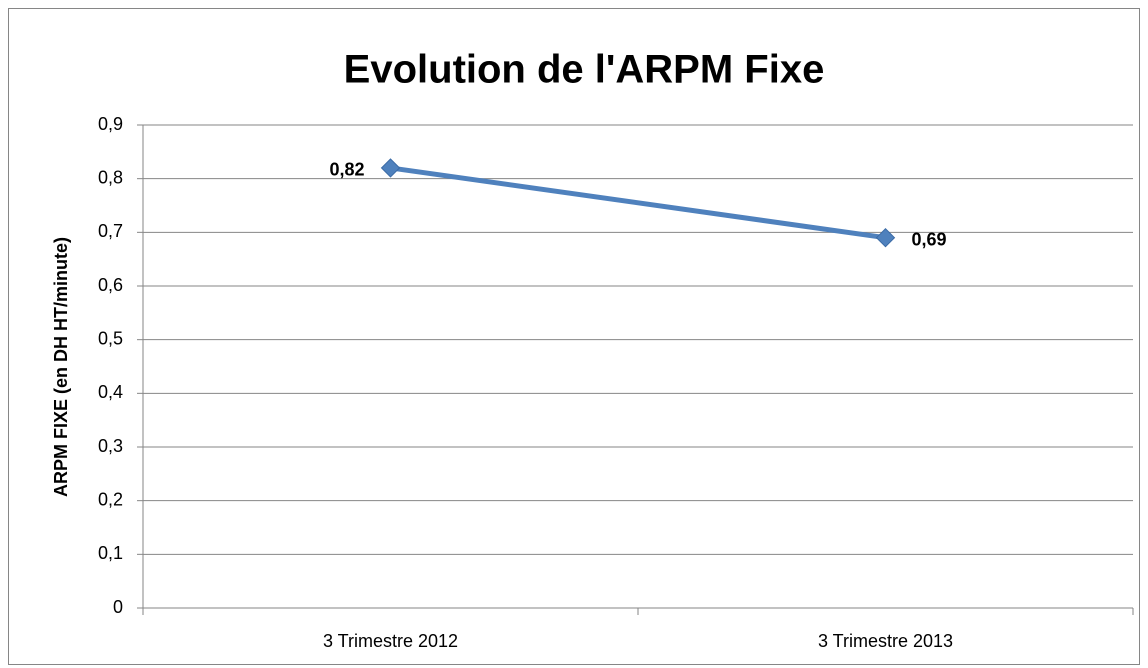  What do you see at coordinates (61, 367) in the screenshot?
I see `y-axis-label: ARPM FIXE (en DH HT/minute)` at bounding box center [61, 367].